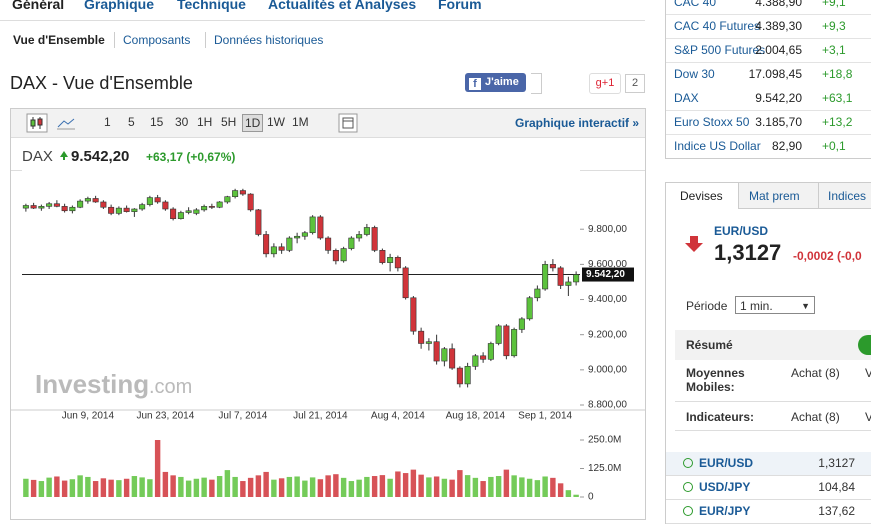 The width and height of the screenshot is (871, 524). Describe the element at coordinates (717, 146) in the screenshot. I see `index-name: Indice US Dollar` at that location.